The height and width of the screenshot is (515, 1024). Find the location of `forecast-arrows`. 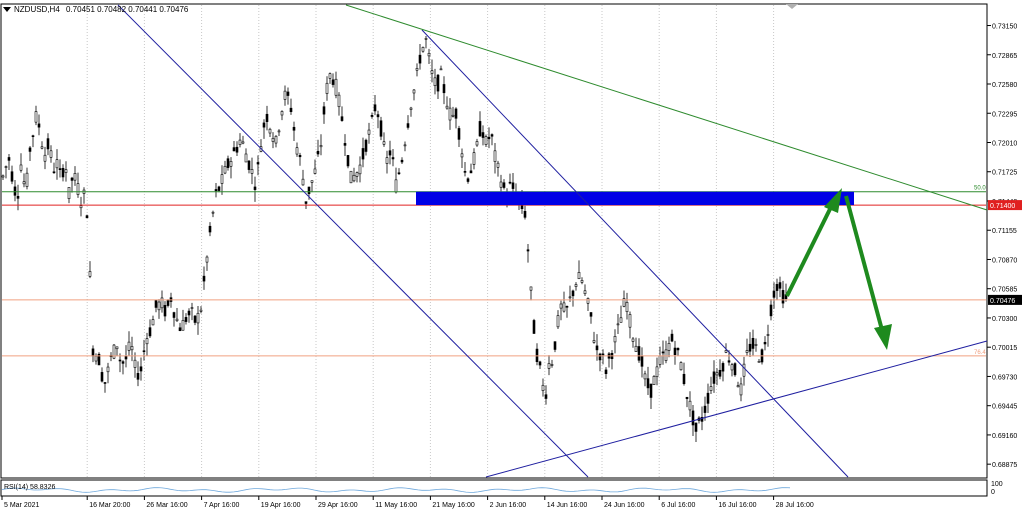

forecast-arrows is located at coordinates (838, 269).